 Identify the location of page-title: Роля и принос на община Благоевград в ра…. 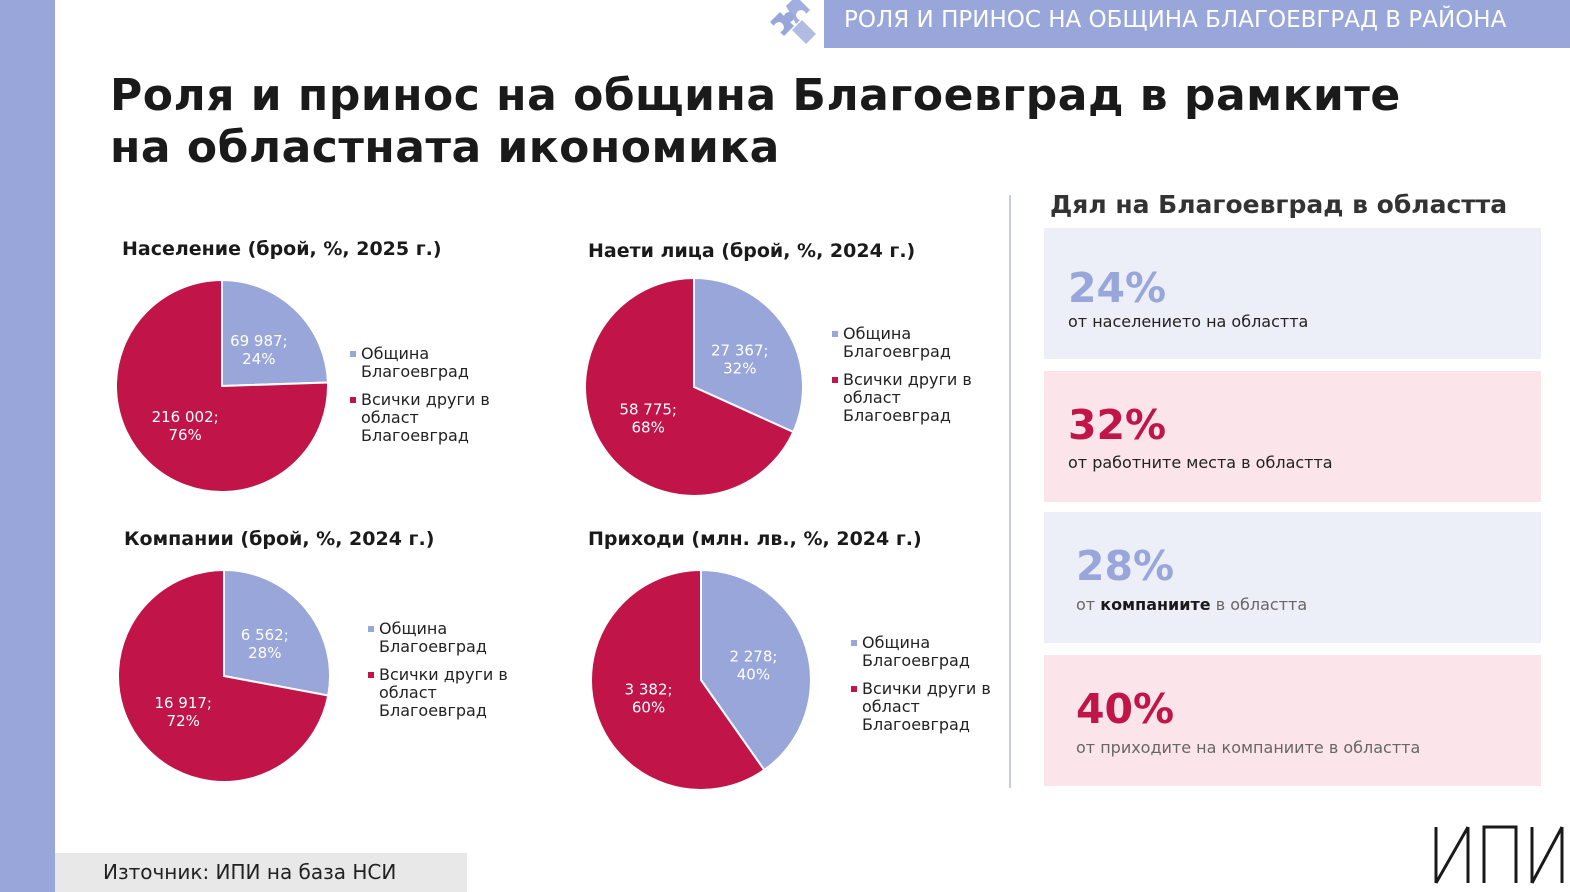
(755, 121).